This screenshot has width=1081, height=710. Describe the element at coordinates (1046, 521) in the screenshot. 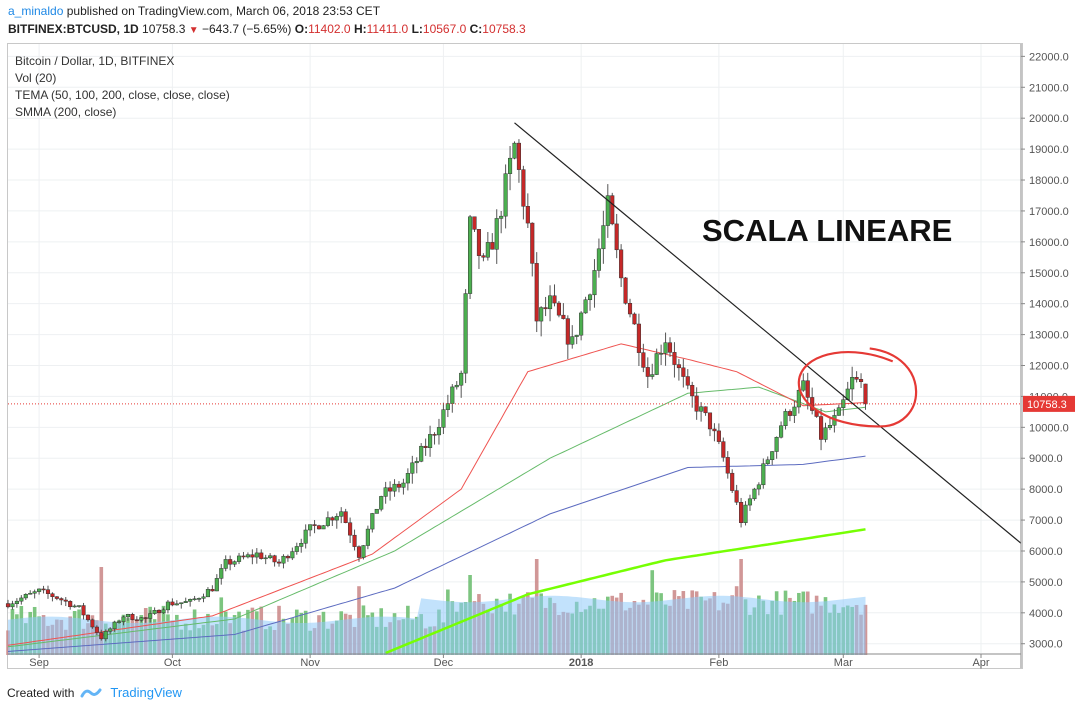

I see `price-tick-label: 7000.0` at that location.